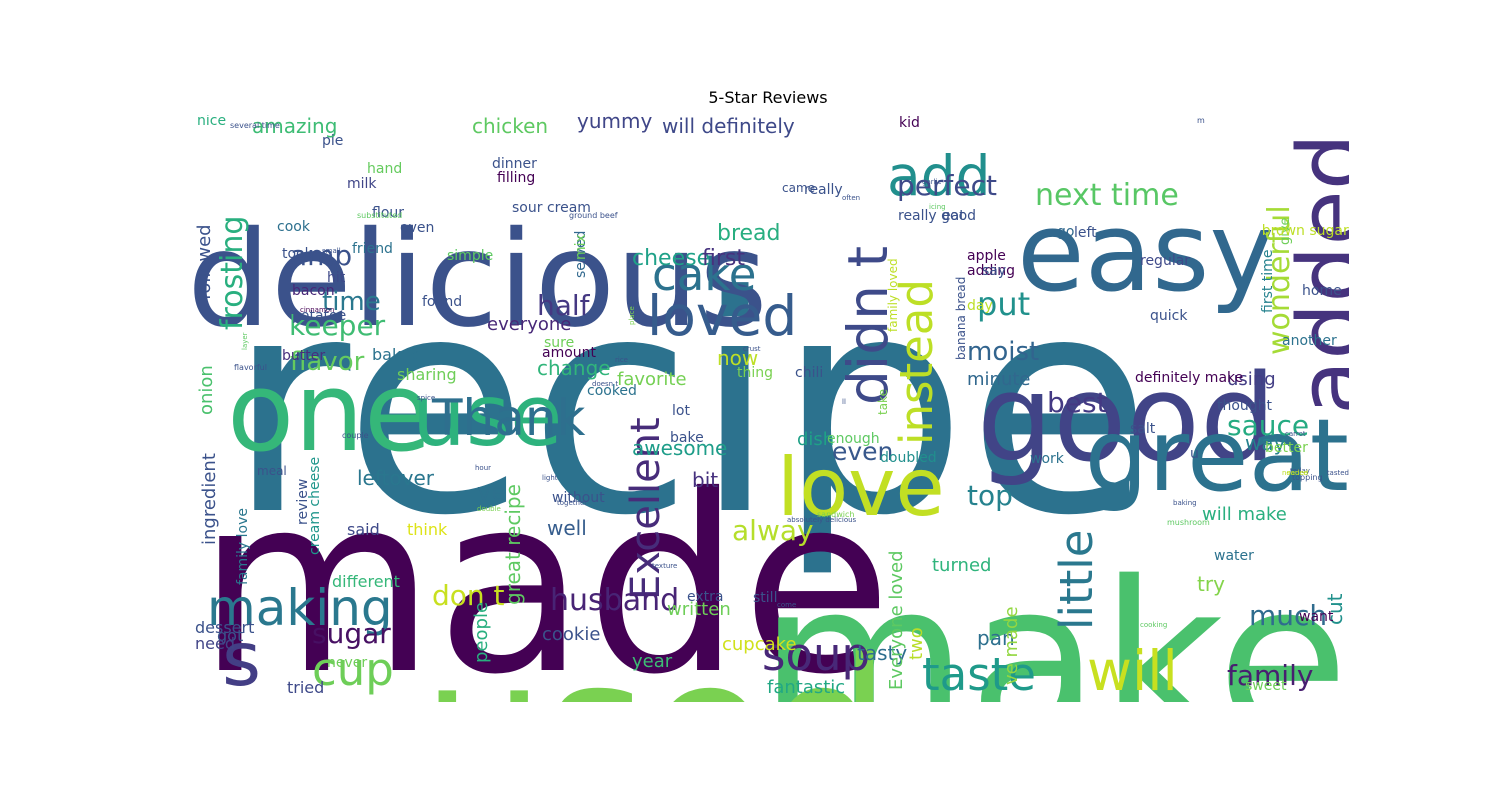  I want to click on word-53: chicken, so click(510, 126).